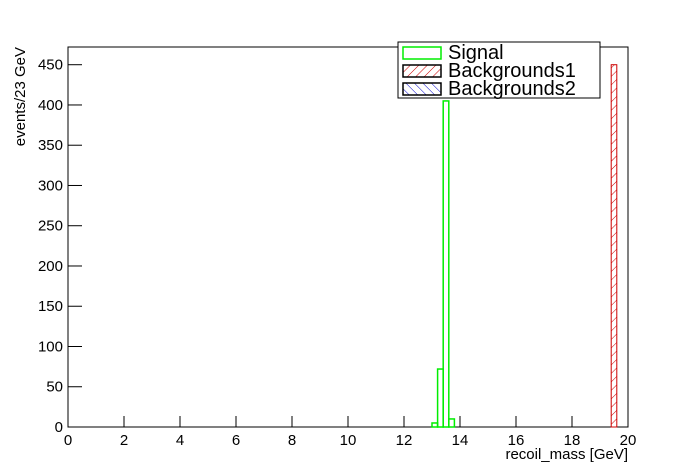 This screenshot has height=475, width=698. Describe the element at coordinates (566, 454) in the screenshot. I see `x-axis-title: recoil_mass [GeV]` at that location.